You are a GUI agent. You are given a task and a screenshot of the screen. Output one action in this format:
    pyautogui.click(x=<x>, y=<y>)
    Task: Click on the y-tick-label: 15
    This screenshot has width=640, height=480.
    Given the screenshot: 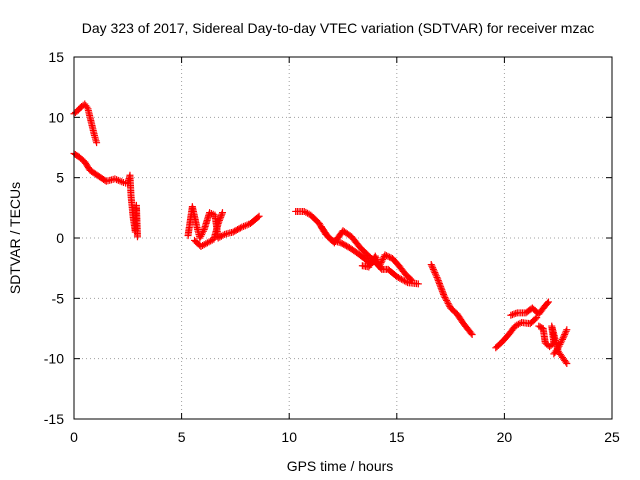 What is the action you would take?
    pyautogui.click(x=56, y=57)
    